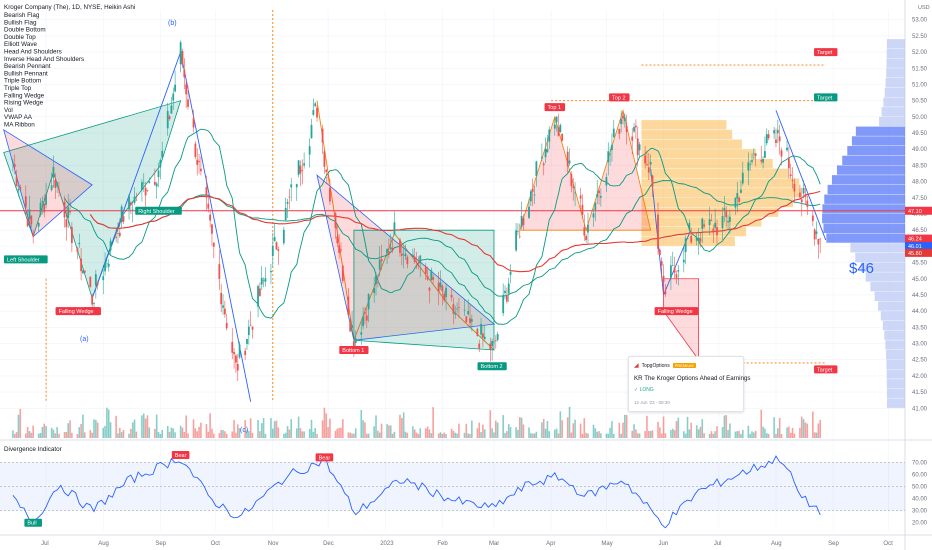 The height and width of the screenshot is (550, 932). I want to click on ma-line, so click(455, 231).